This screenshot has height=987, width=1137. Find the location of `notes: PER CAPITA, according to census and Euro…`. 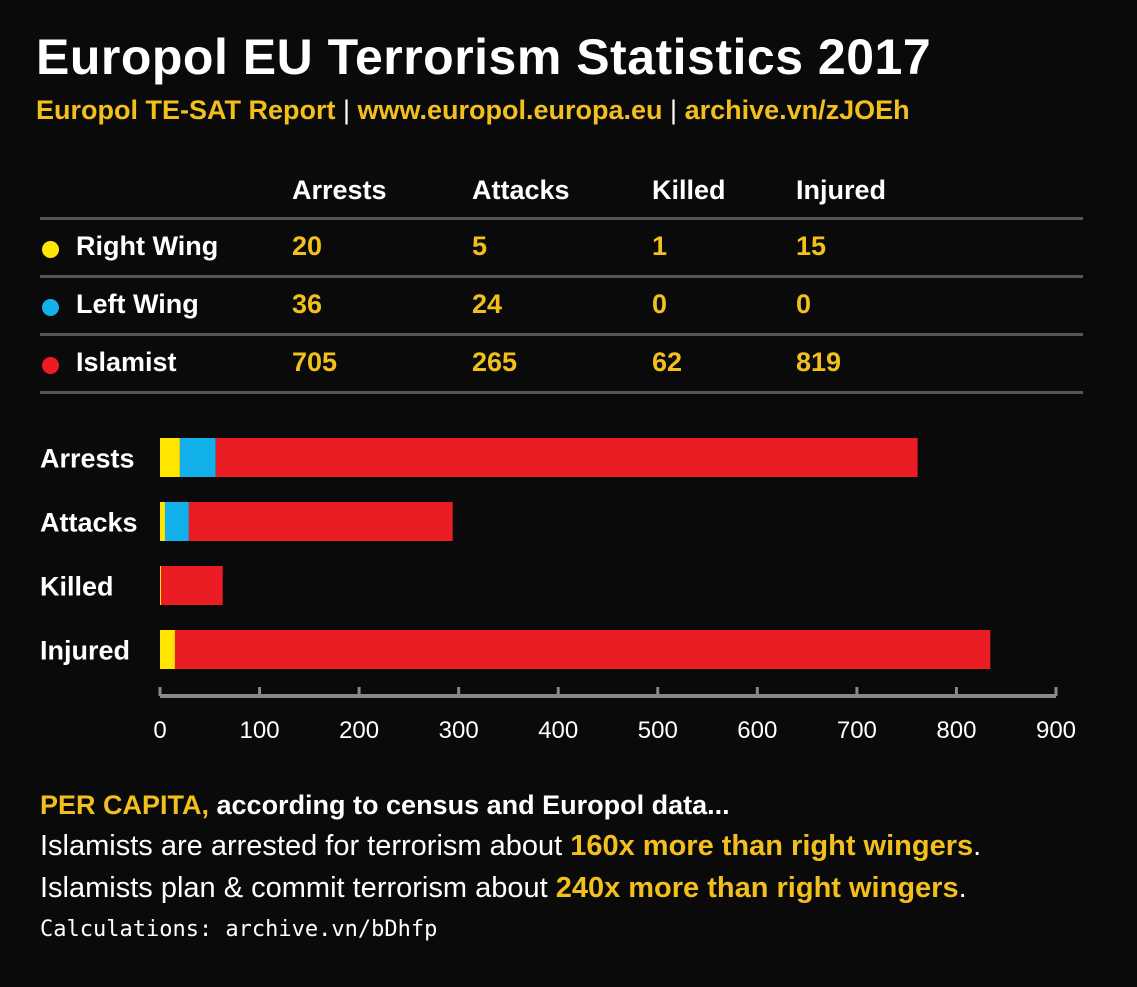

notes: PER CAPITA, according to census and Euro… is located at coordinates (580, 866).